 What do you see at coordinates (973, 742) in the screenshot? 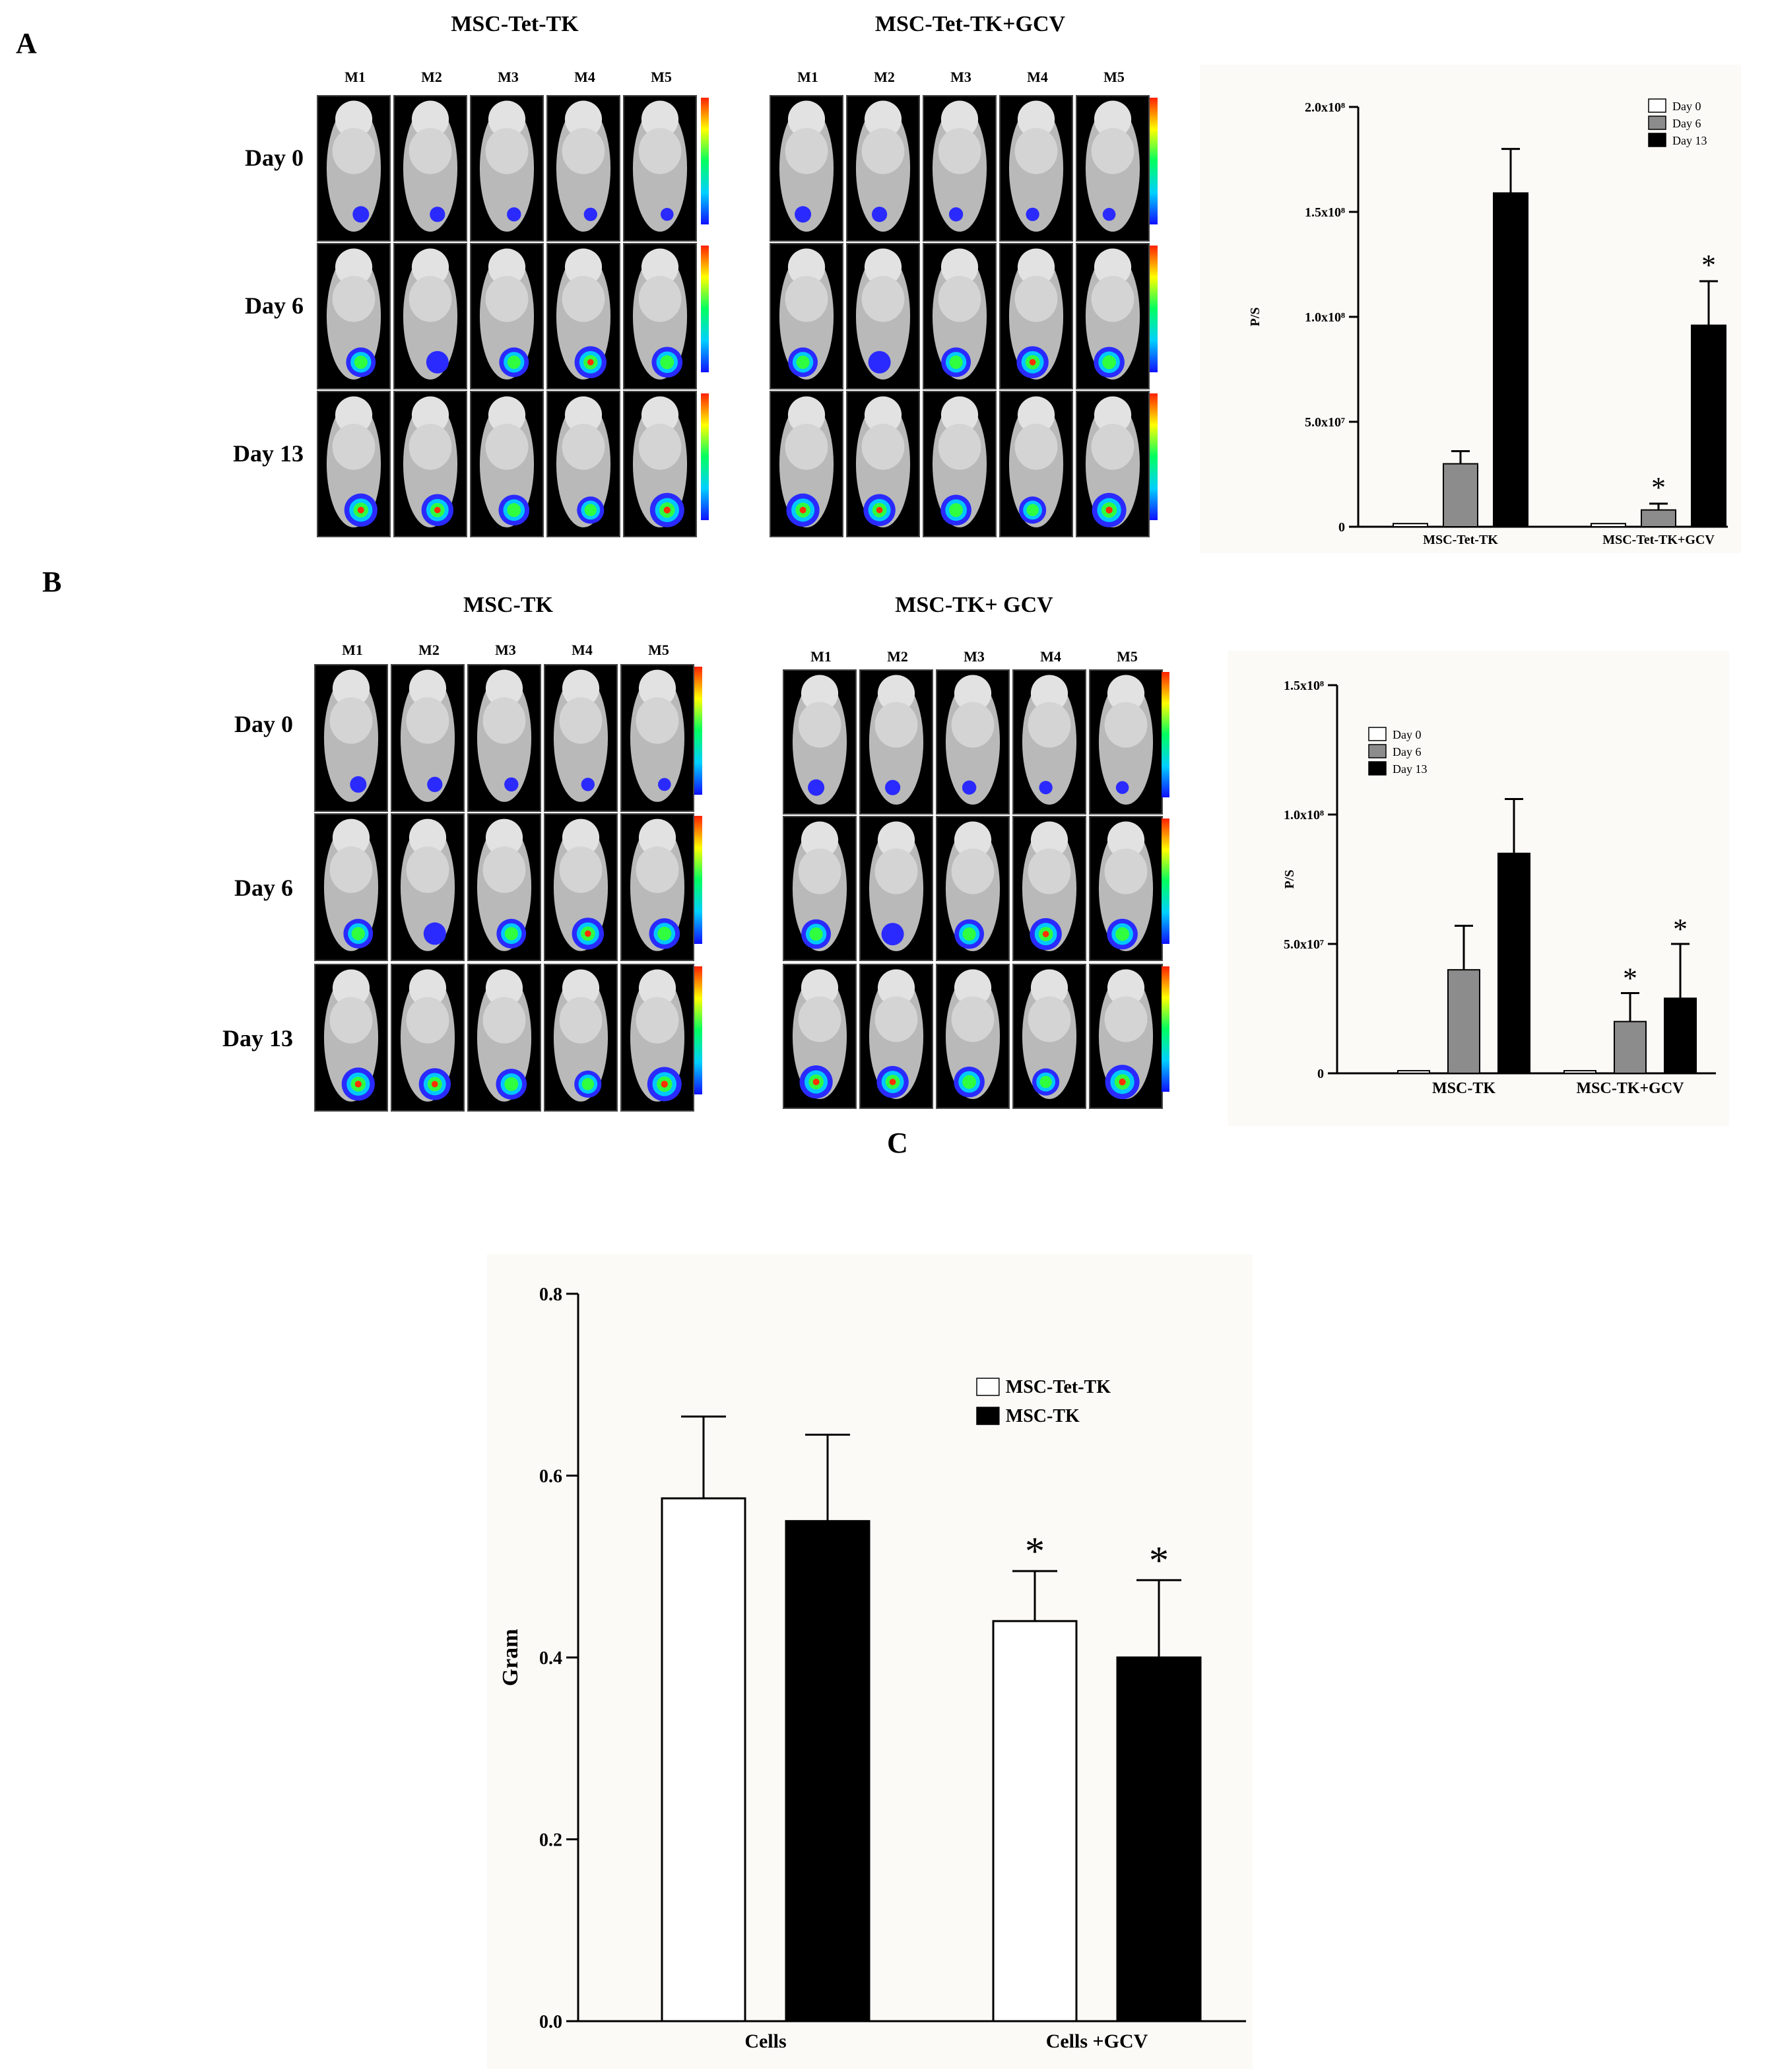
I see `mouse-image-b2-r0-m3` at bounding box center [973, 742].